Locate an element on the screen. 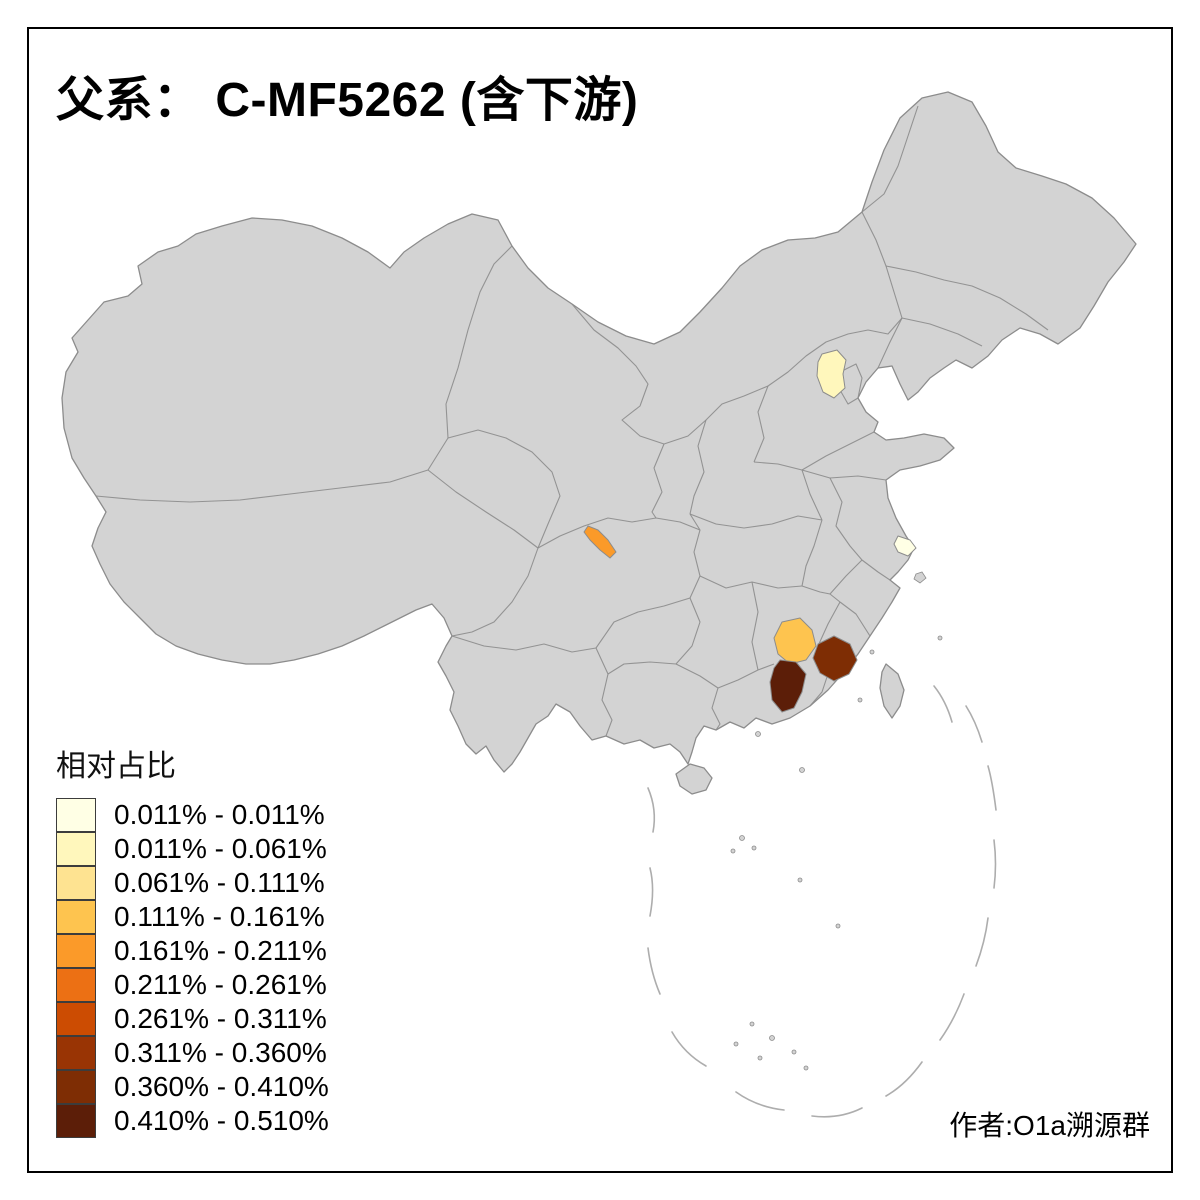 This screenshot has height=1200, width=1200. legend-label: 0.211% - 0.261% is located at coordinates (220, 984).